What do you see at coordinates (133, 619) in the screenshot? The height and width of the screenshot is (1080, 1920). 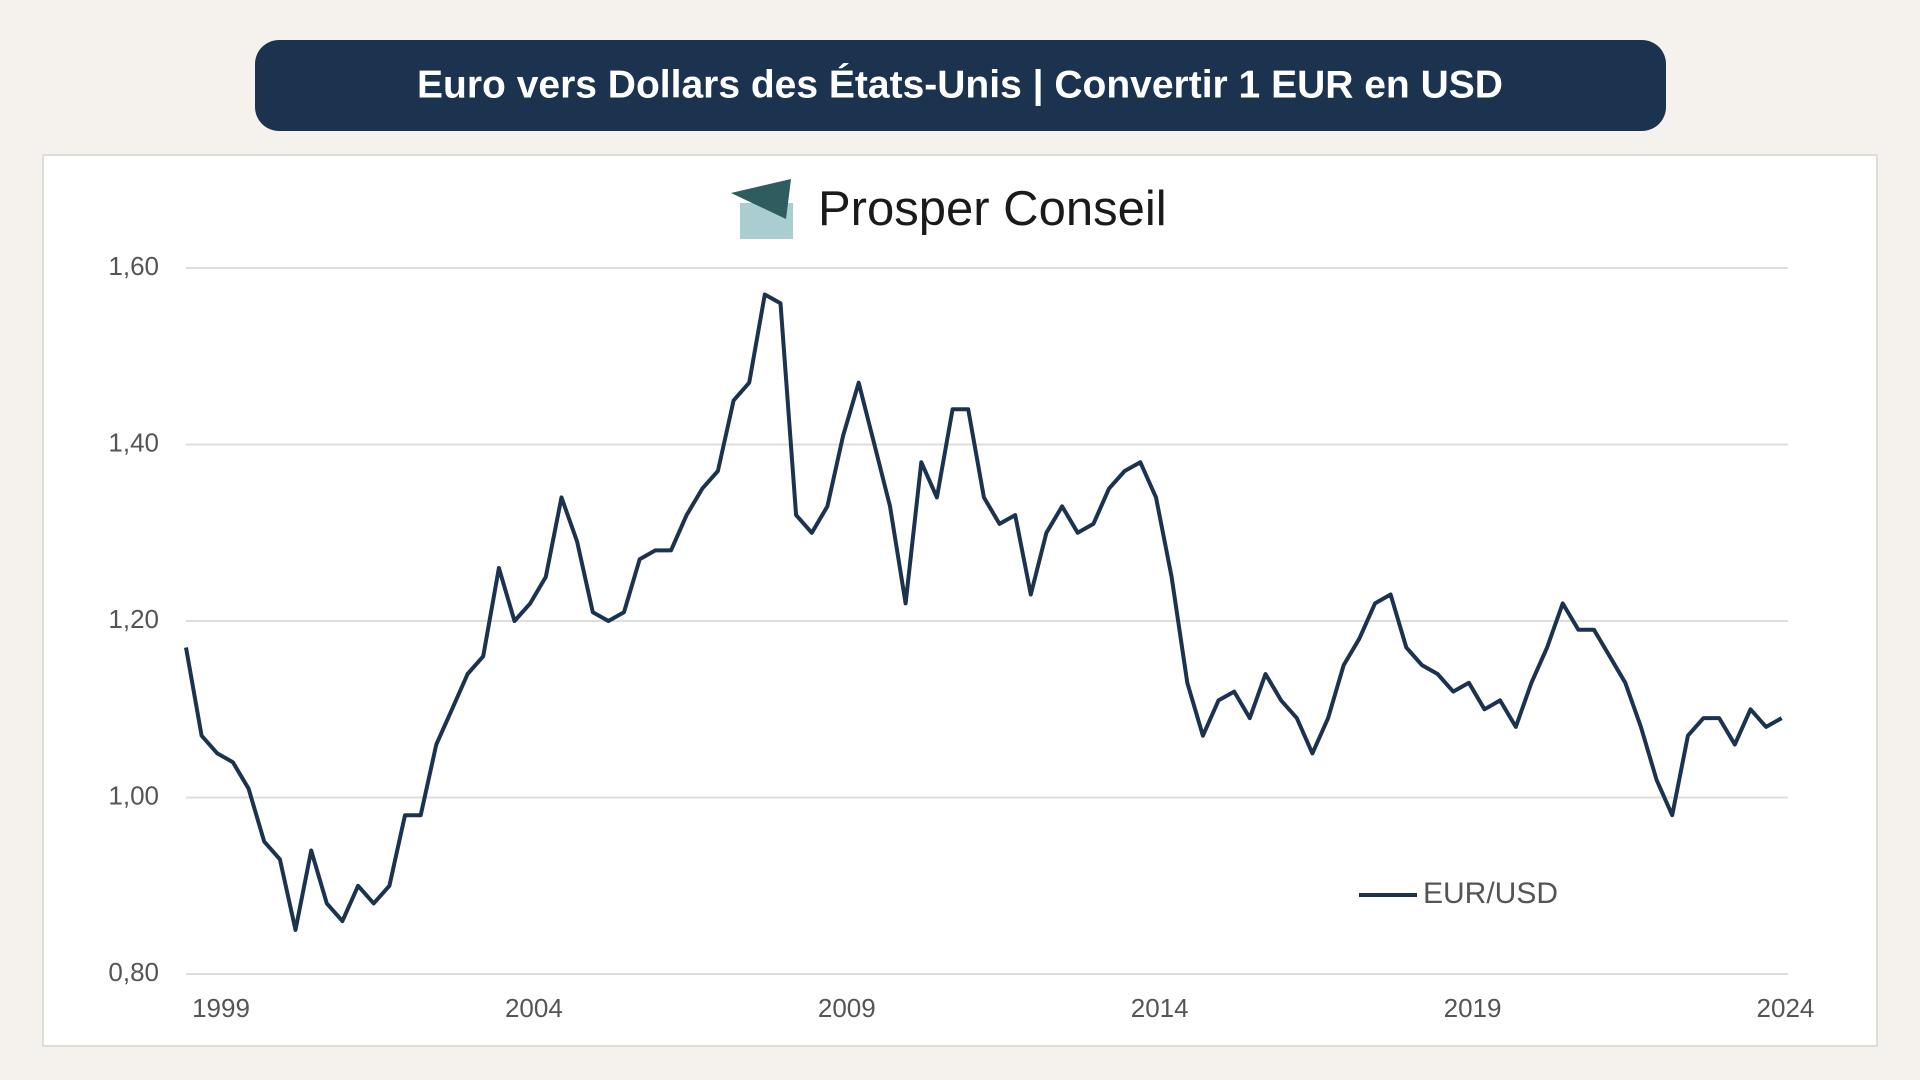 I see `y-tick-label: 1,20` at bounding box center [133, 619].